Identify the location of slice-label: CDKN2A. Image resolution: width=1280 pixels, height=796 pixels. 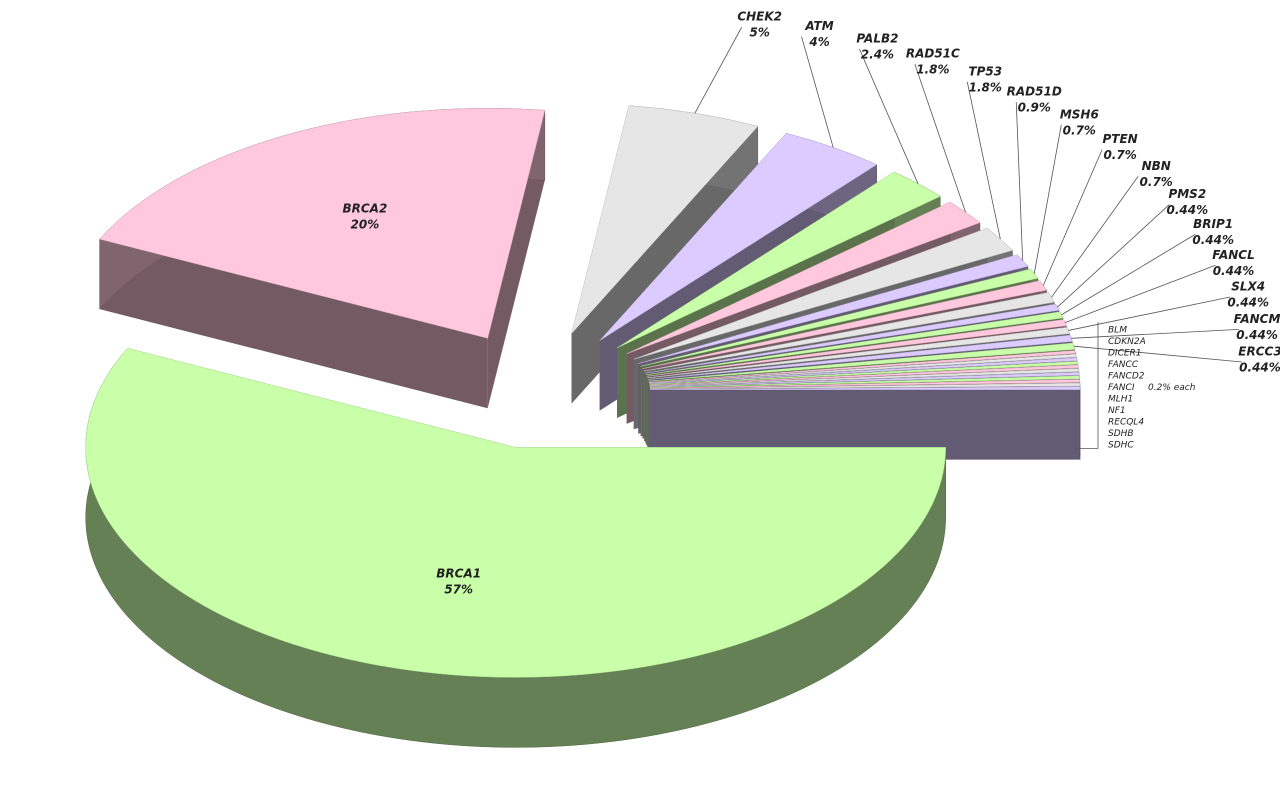
(1127, 342).